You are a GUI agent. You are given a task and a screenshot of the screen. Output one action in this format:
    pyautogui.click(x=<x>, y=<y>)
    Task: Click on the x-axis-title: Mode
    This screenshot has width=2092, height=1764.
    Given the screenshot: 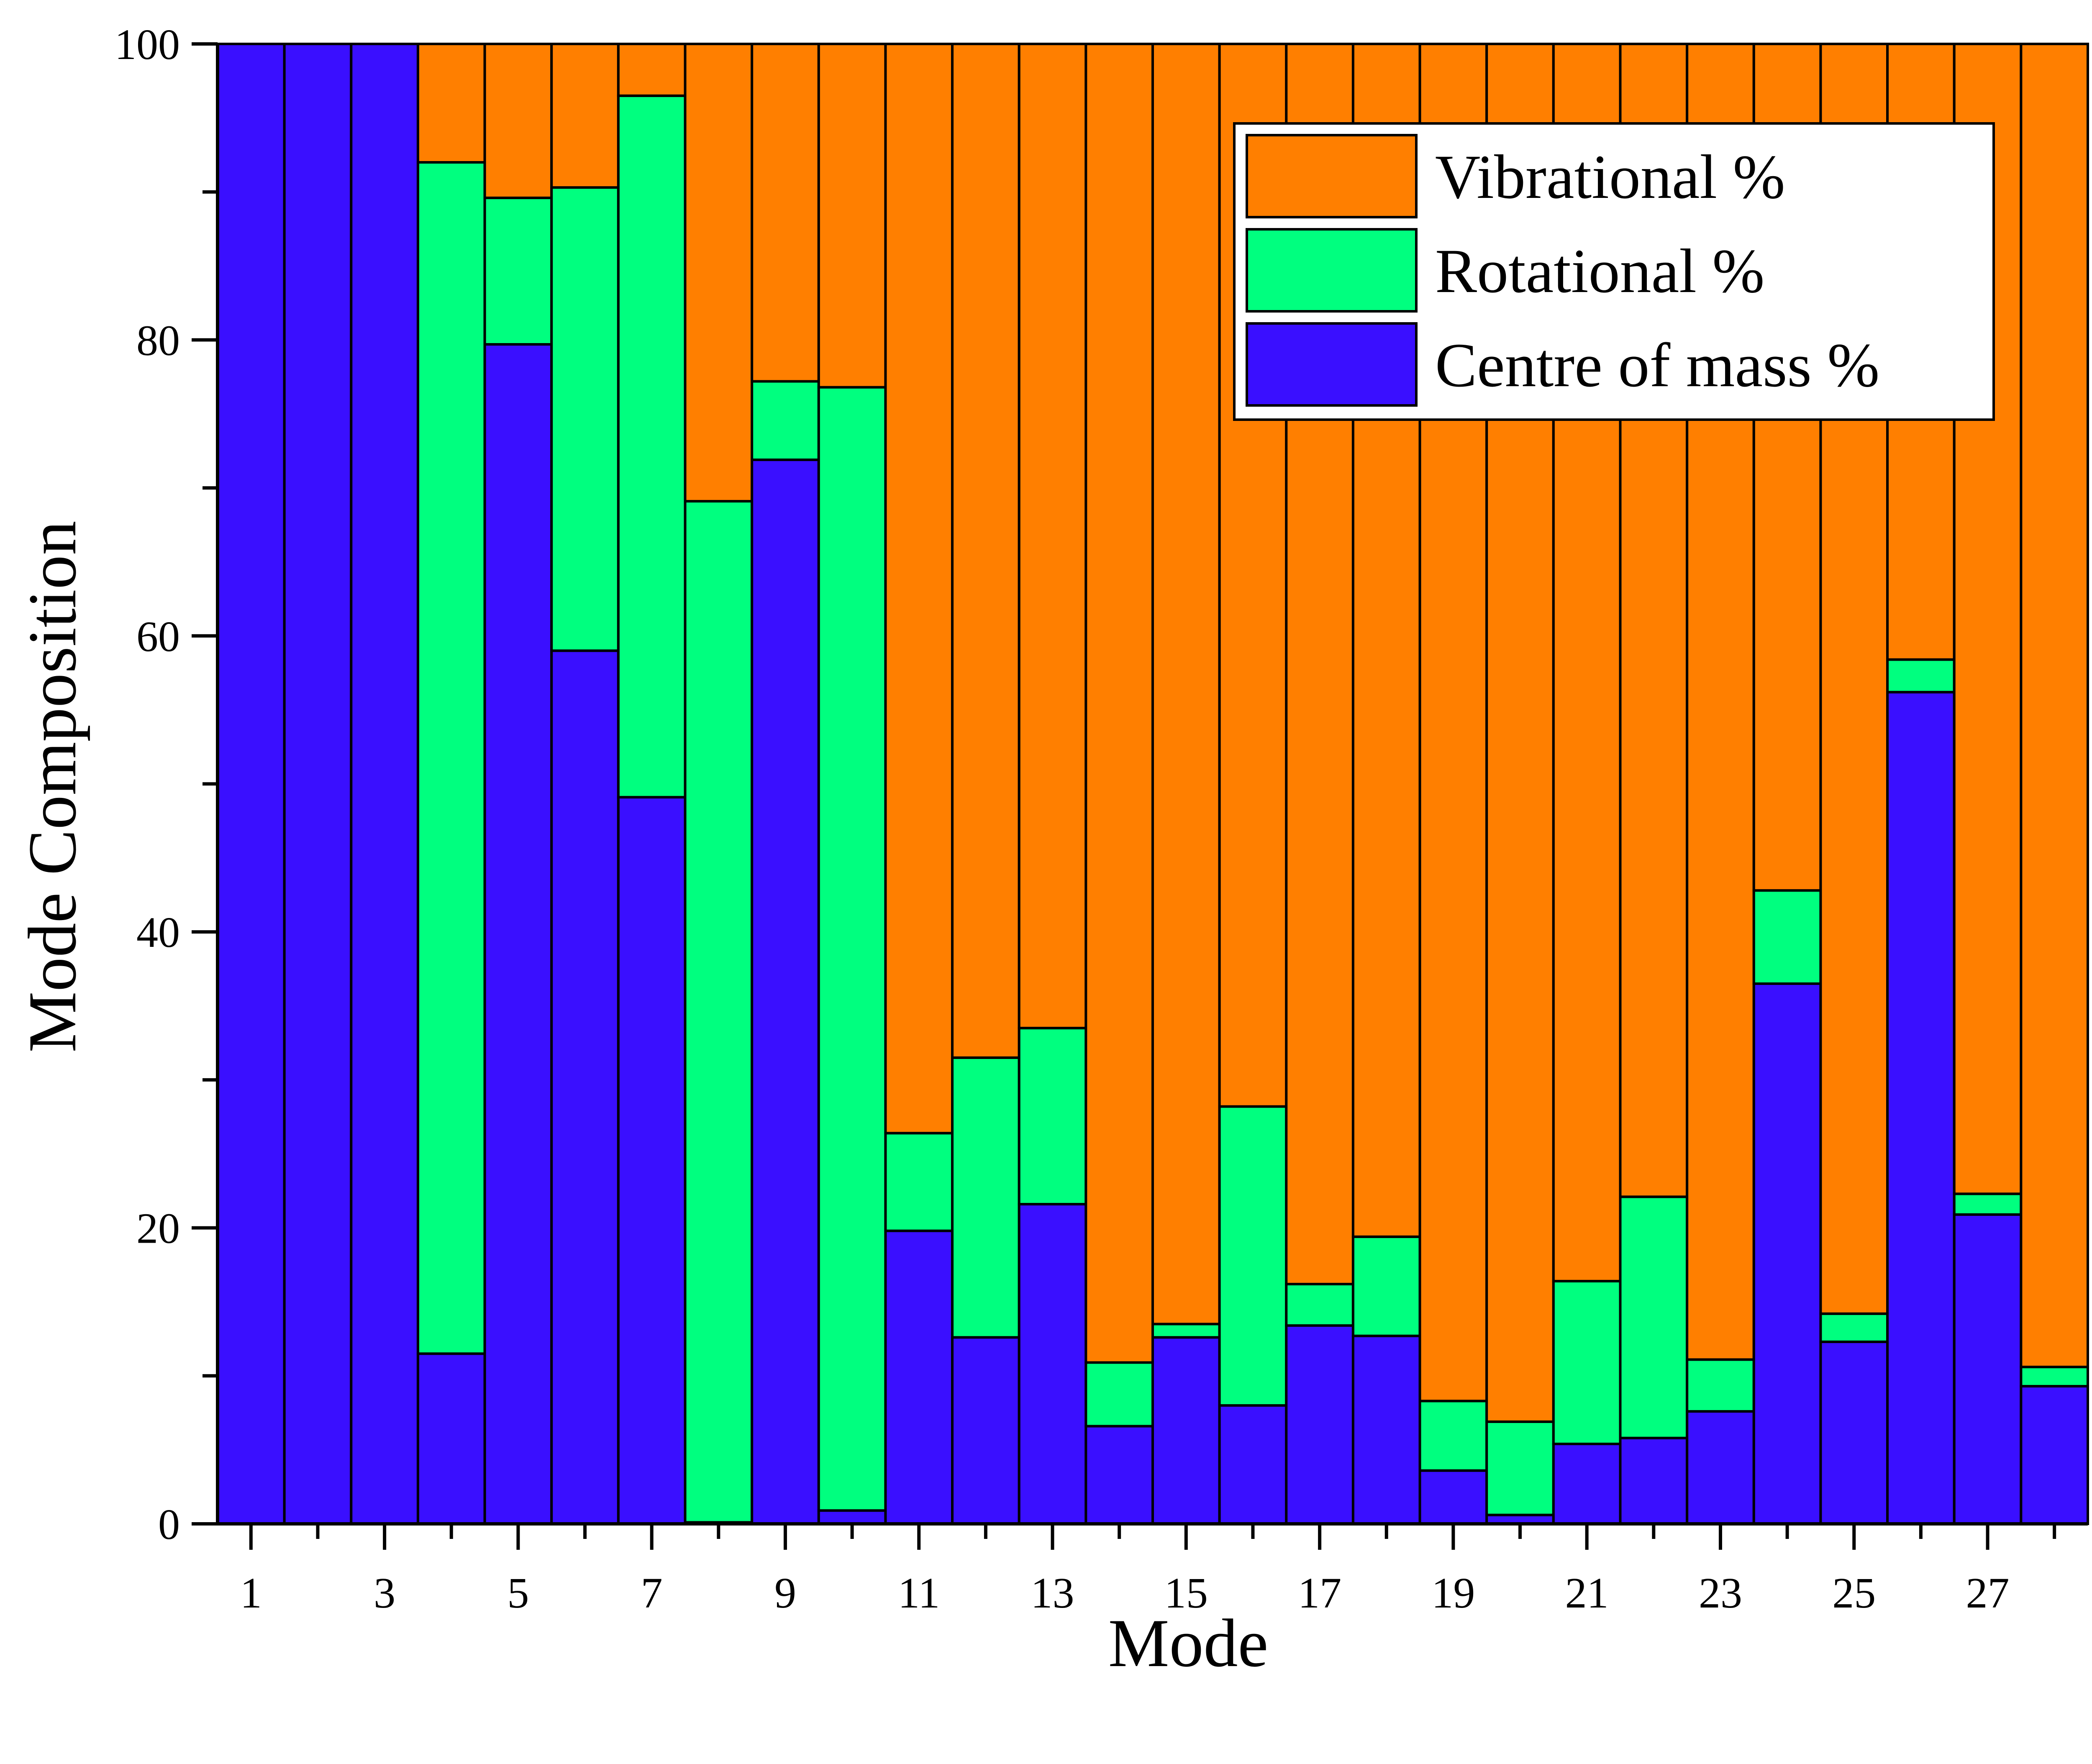 What is the action you would take?
    pyautogui.click(x=1188, y=1643)
    